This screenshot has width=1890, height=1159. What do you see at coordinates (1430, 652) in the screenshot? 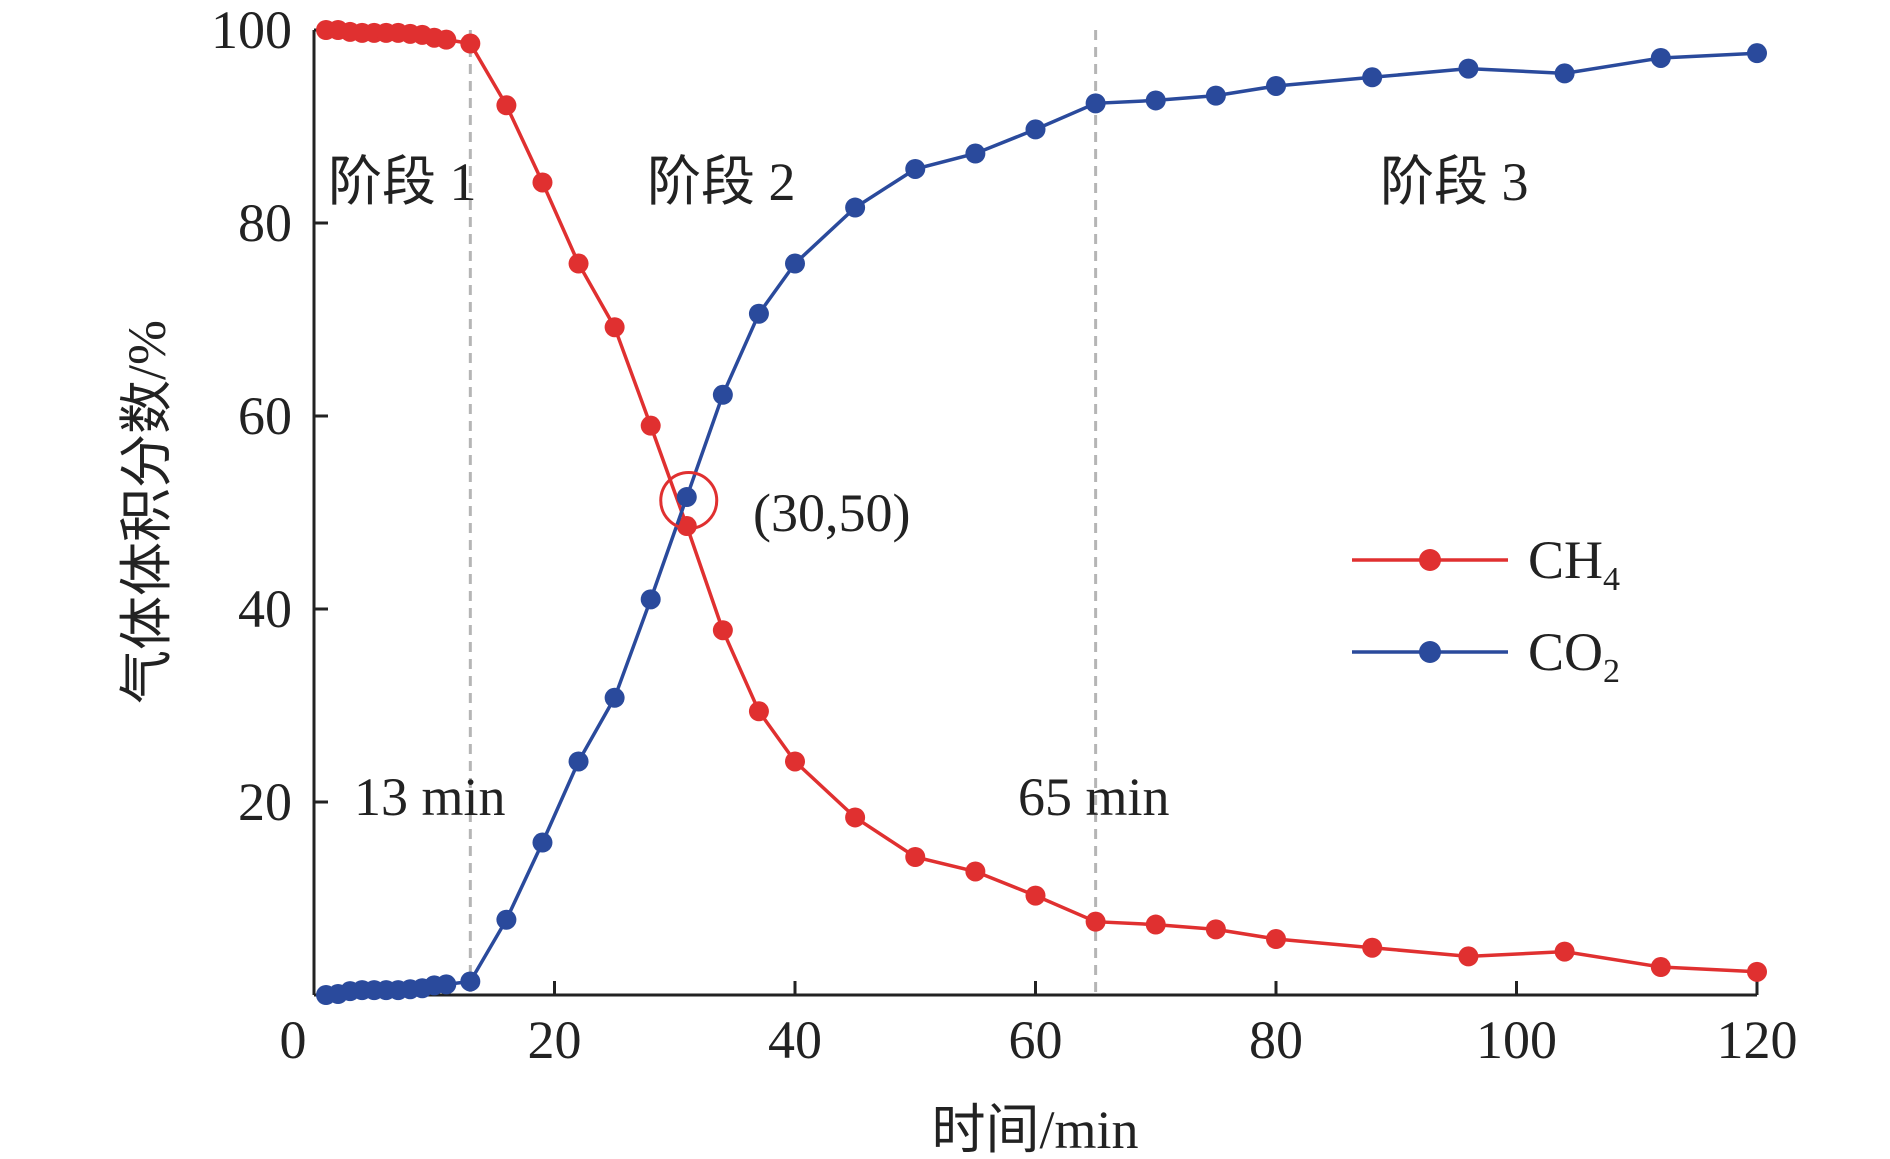
I see `legend-co2-marker` at bounding box center [1430, 652].